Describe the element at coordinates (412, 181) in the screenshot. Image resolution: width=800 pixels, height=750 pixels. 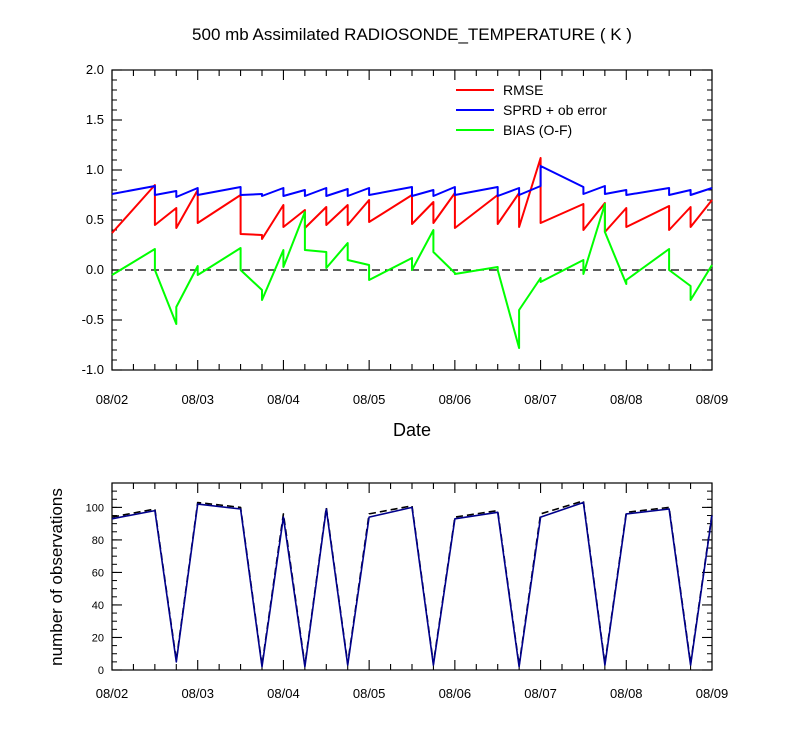
I see `series-line-sprd-ob-error` at that location.